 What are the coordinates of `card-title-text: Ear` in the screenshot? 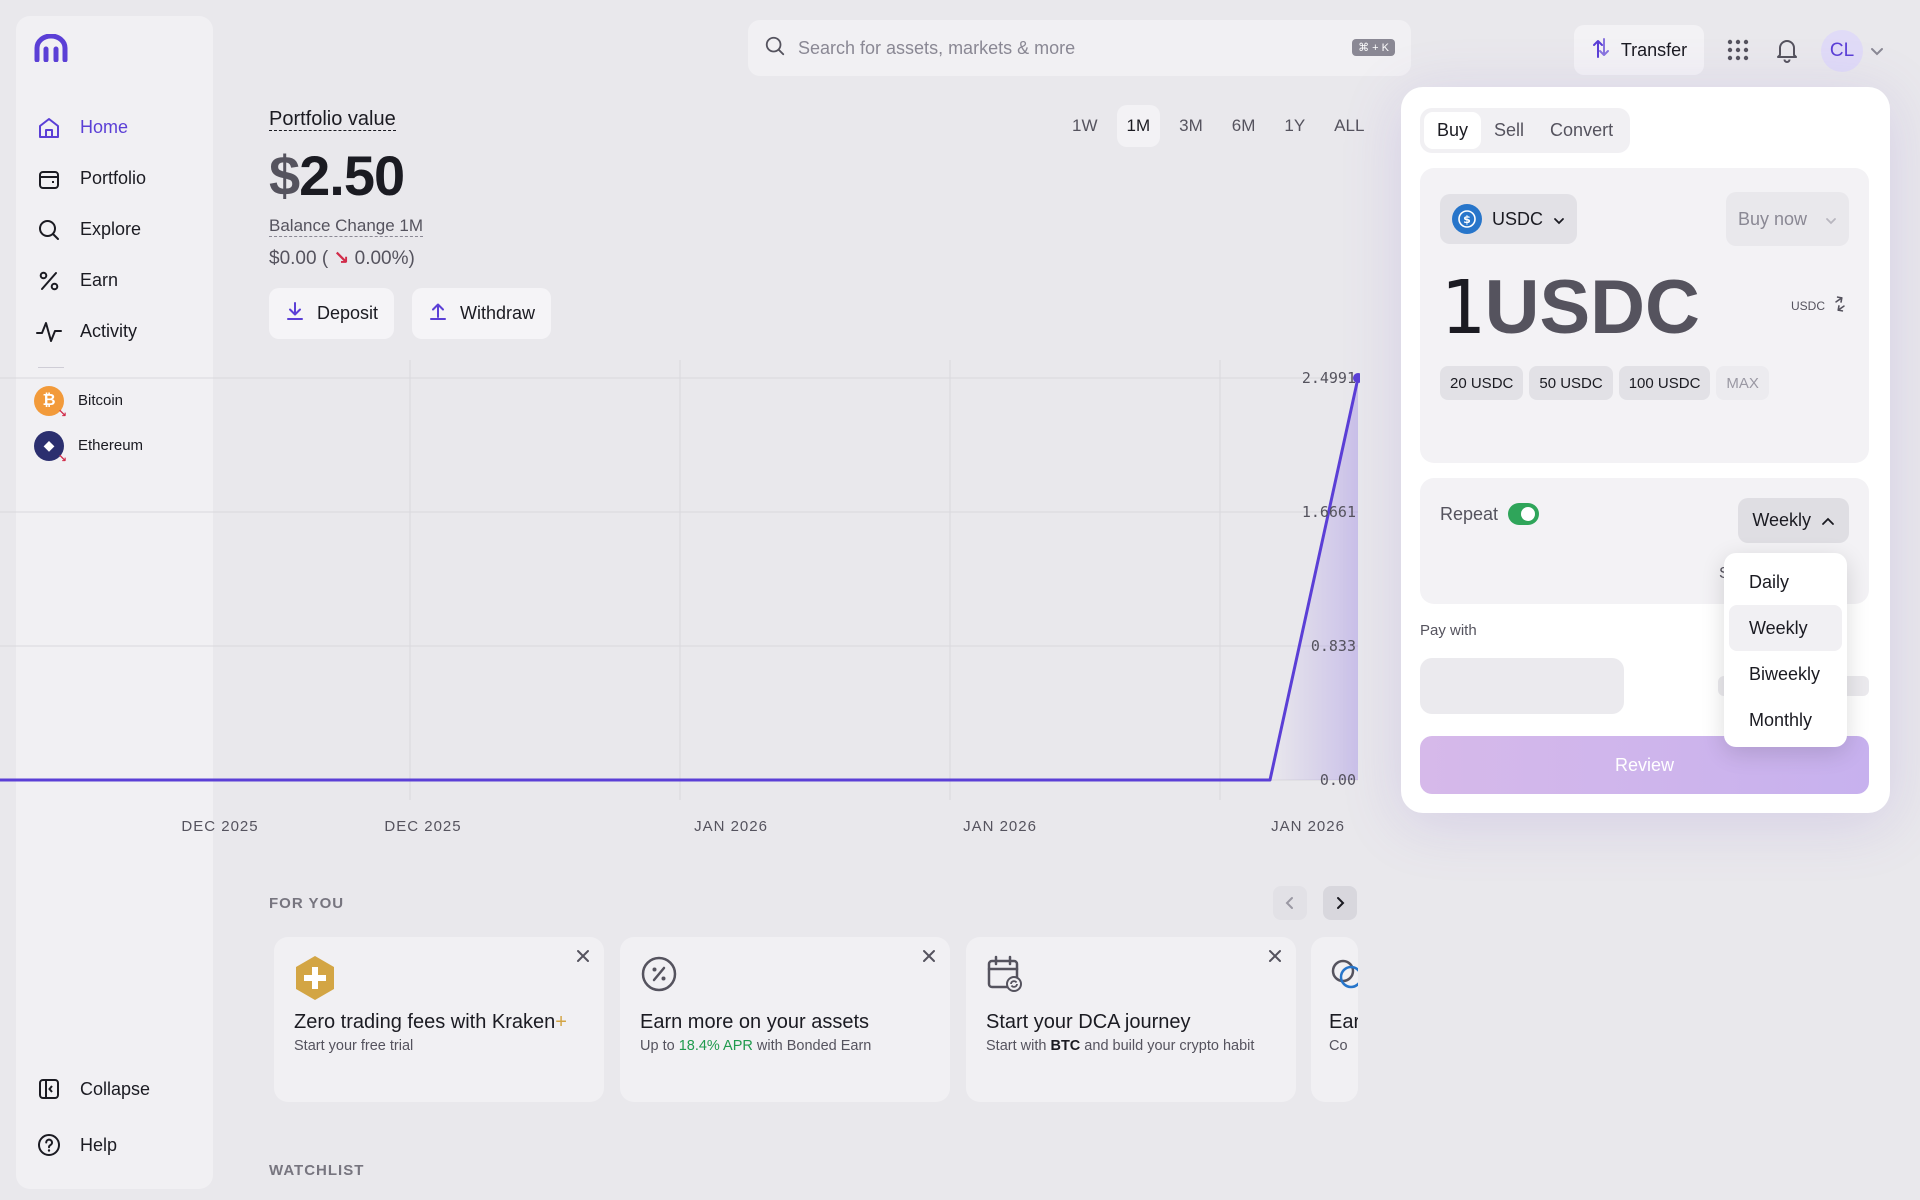 It's located at (1343, 1022).